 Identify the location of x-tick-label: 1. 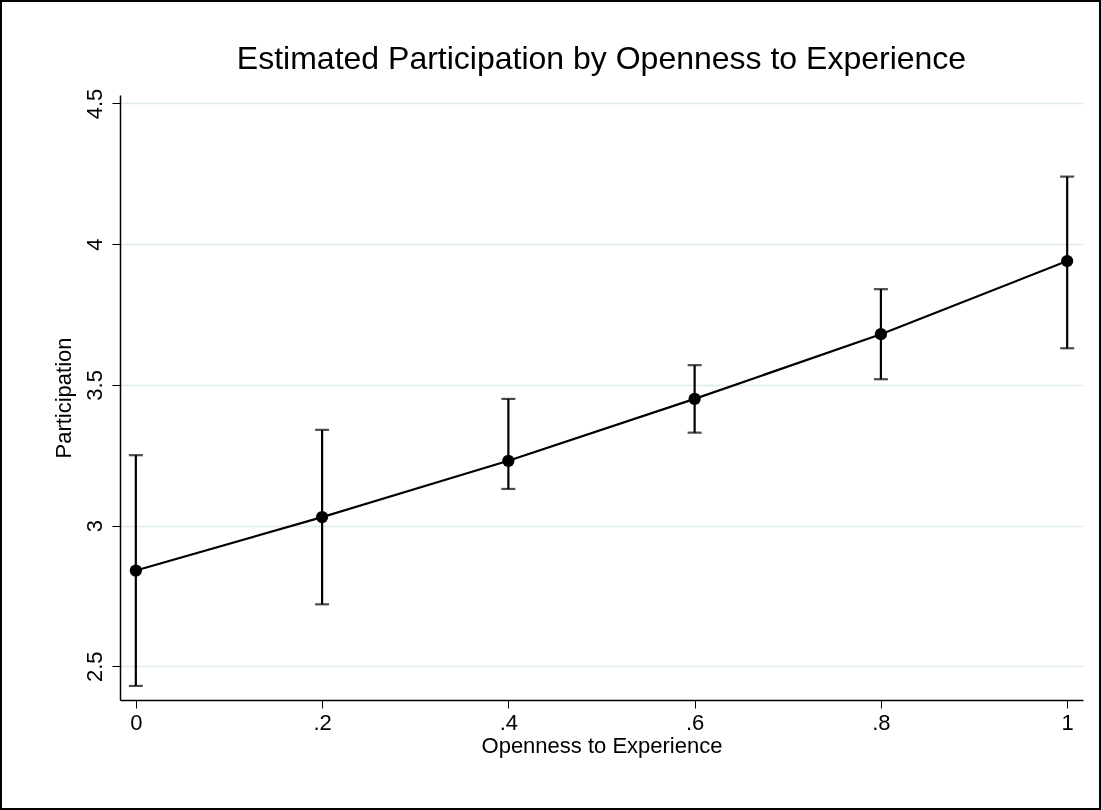
(1067, 722).